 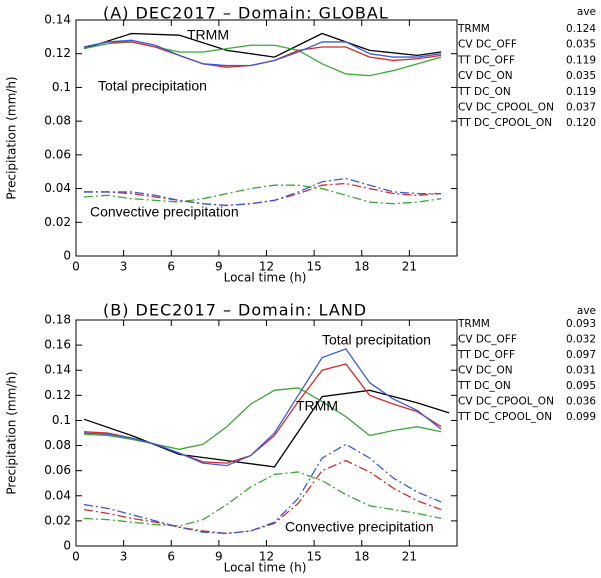 I want to click on legend-value: 0.097, so click(x=581, y=355).